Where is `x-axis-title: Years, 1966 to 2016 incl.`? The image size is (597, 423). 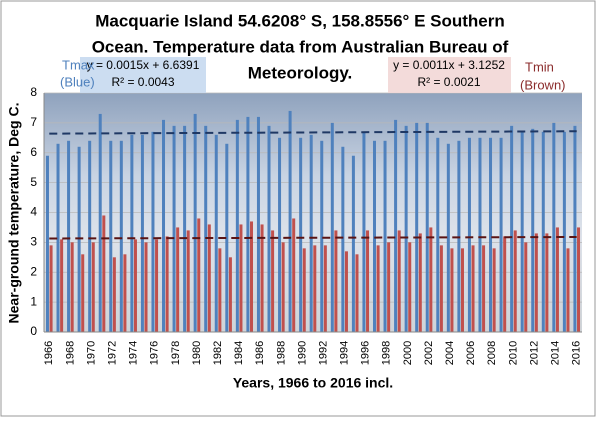 x-axis-title: Years, 1966 to 2016 incl. is located at coordinates (313, 383).